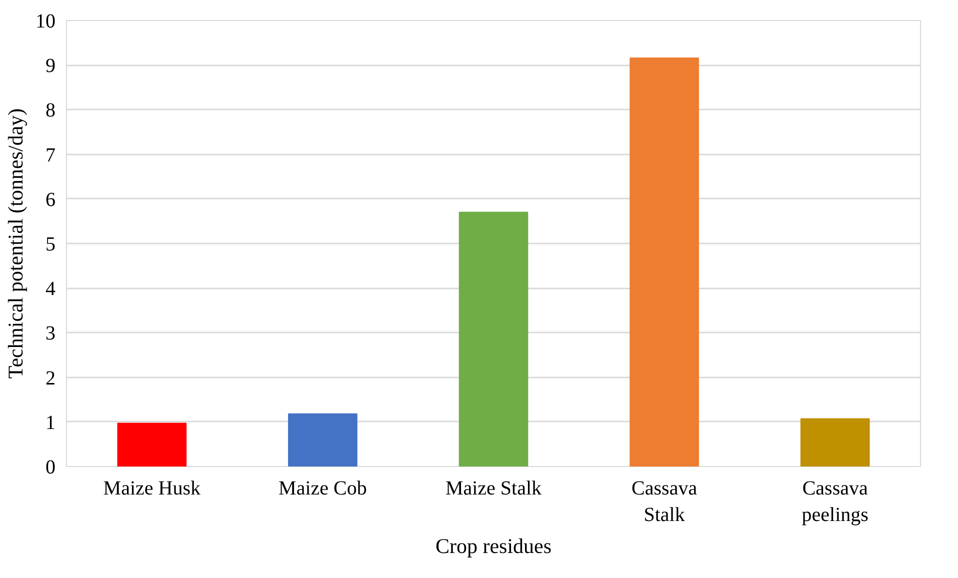 This screenshot has width=958, height=578. I want to click on y-tick-label: 2, so click(51, 378).